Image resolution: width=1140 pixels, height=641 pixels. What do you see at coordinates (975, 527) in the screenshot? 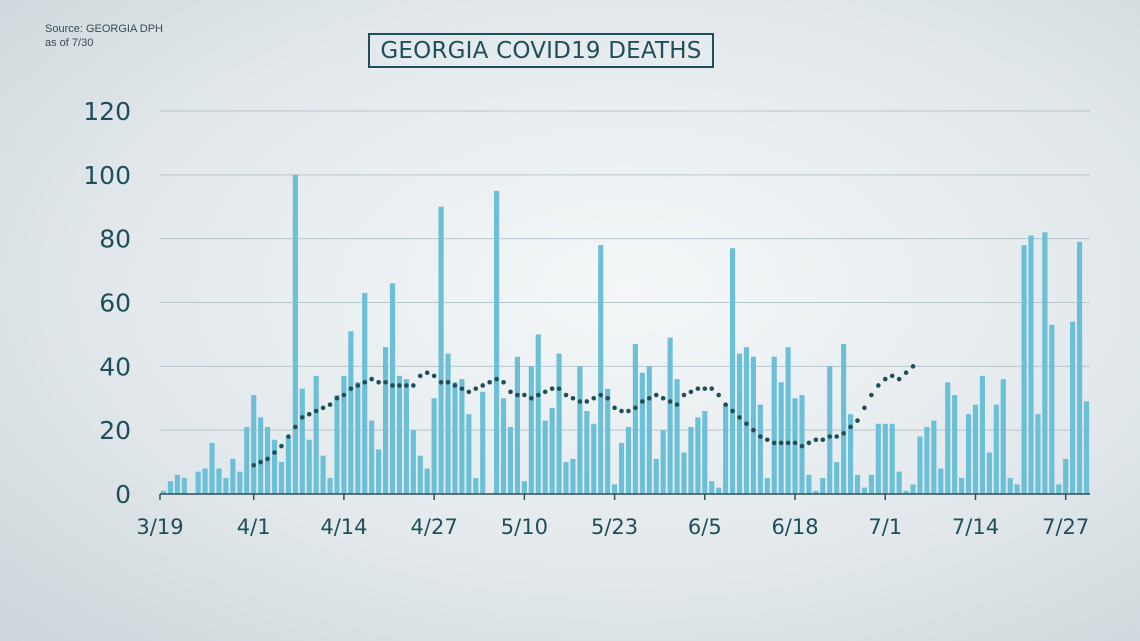
I see `x-tick-label: 7/14` at bounding box center [975, 527].